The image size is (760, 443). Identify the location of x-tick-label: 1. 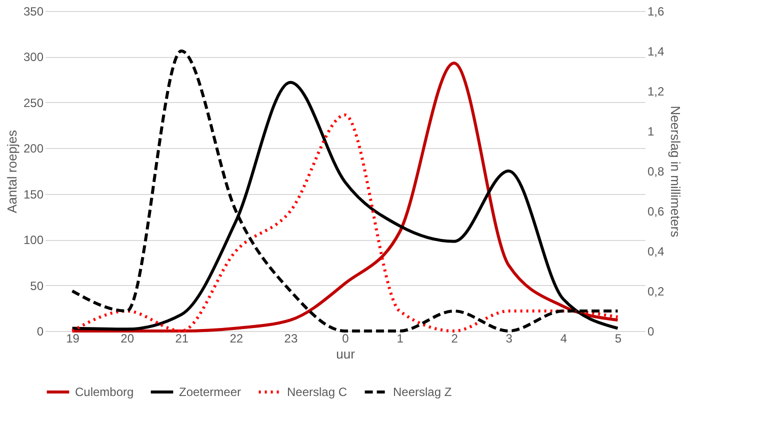
(400, 339).